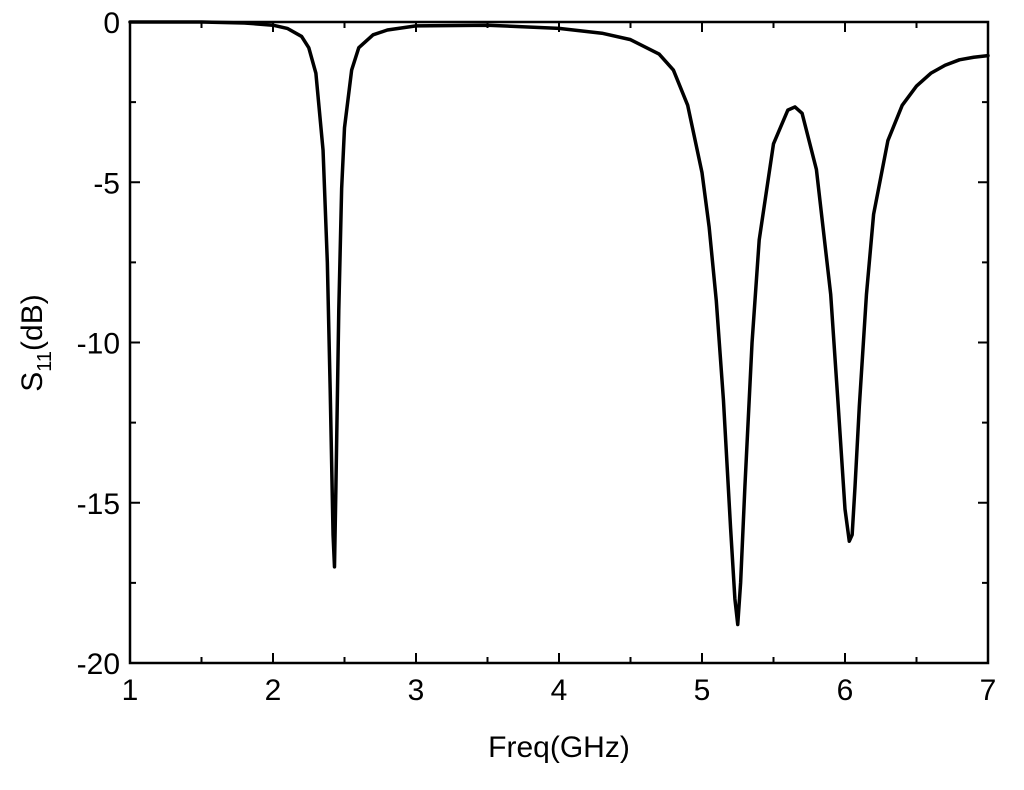  What do you see at coordinates (98, 344) in the screenshot?
I see `y-tick-label: -10` at bounding box center [98, 344].